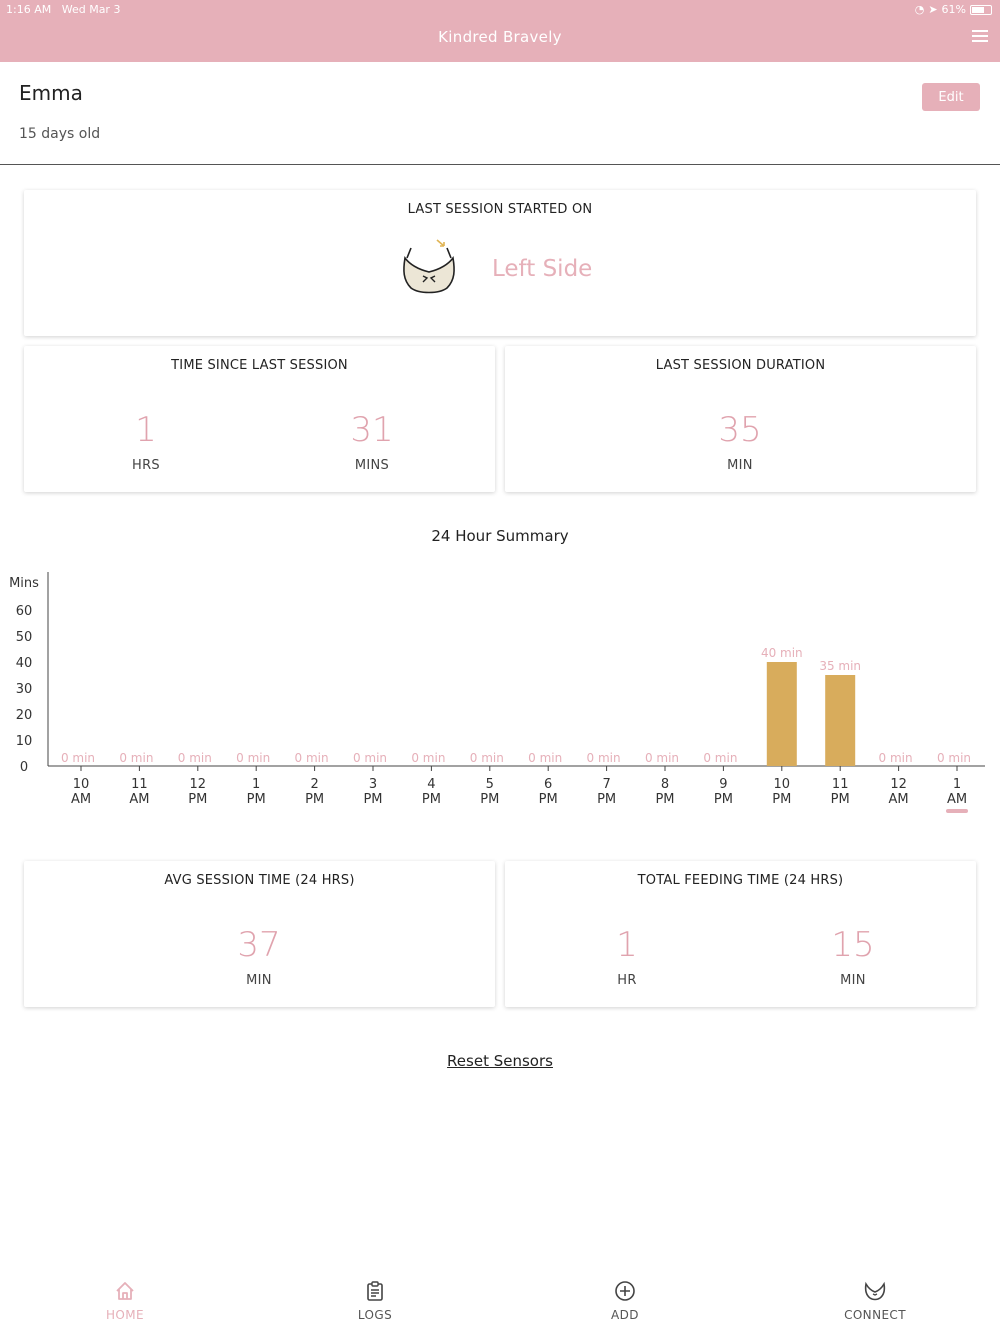 The width and height of the screenshot is (1000, 1334). What do you see at coordinates (665, 784) in the screenshot?
I see `x-tick-label: 8` at bounding box center [665, 784].